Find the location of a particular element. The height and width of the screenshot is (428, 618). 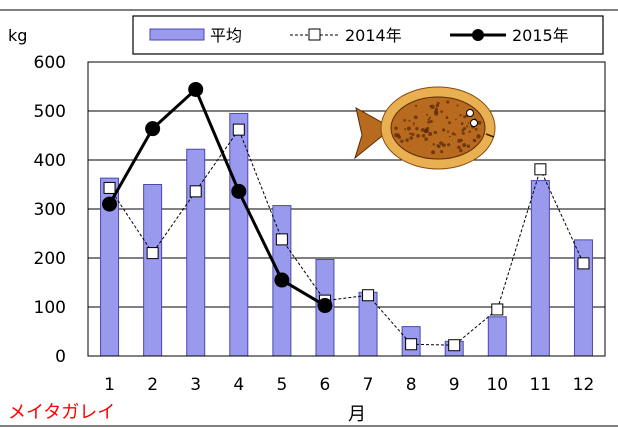

legend-box is located at coordinates (368, 35).